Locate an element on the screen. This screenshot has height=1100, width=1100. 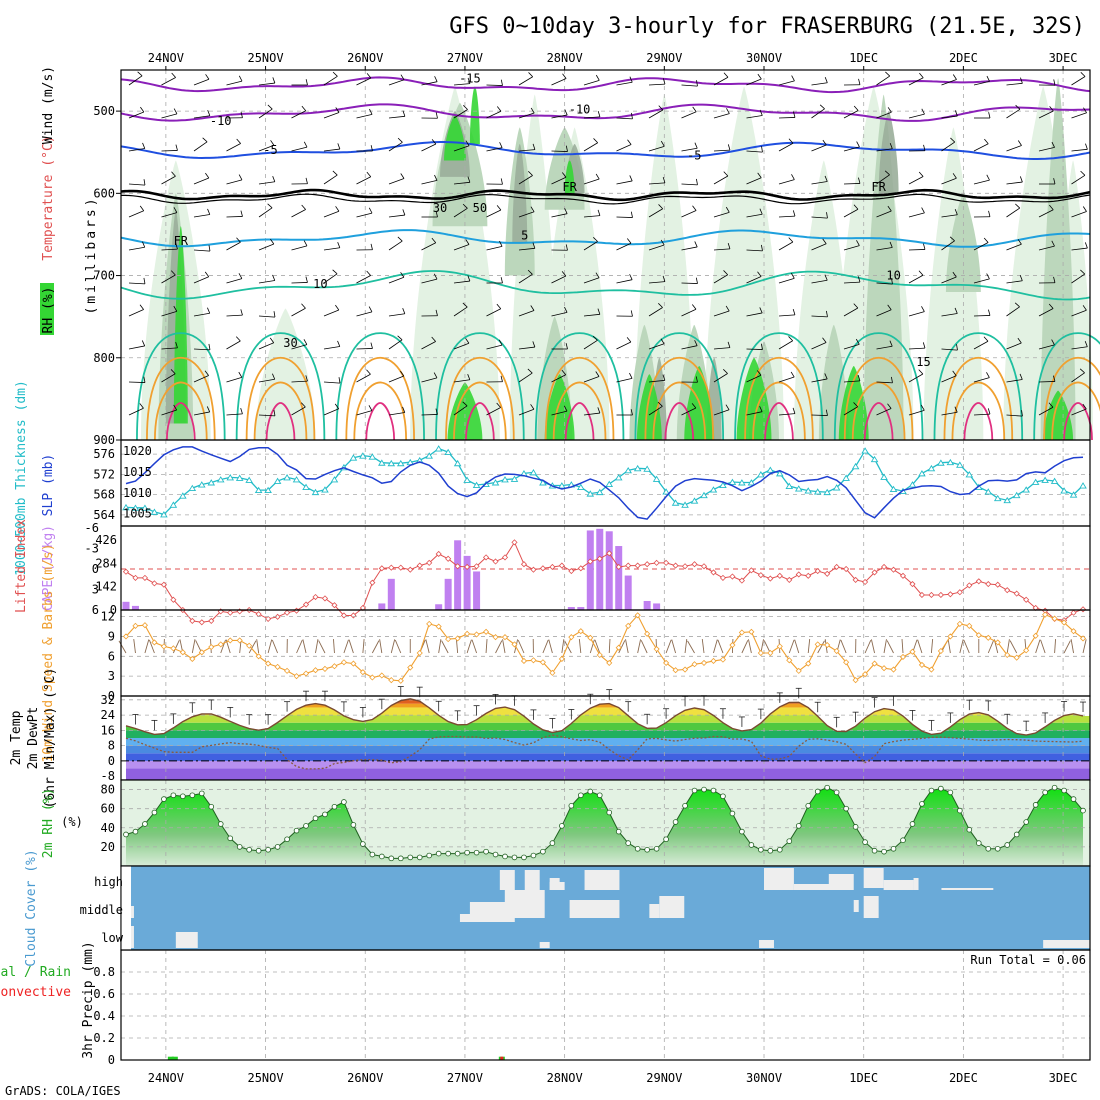
wind-10m-grid is located at coordinates (605, 653).